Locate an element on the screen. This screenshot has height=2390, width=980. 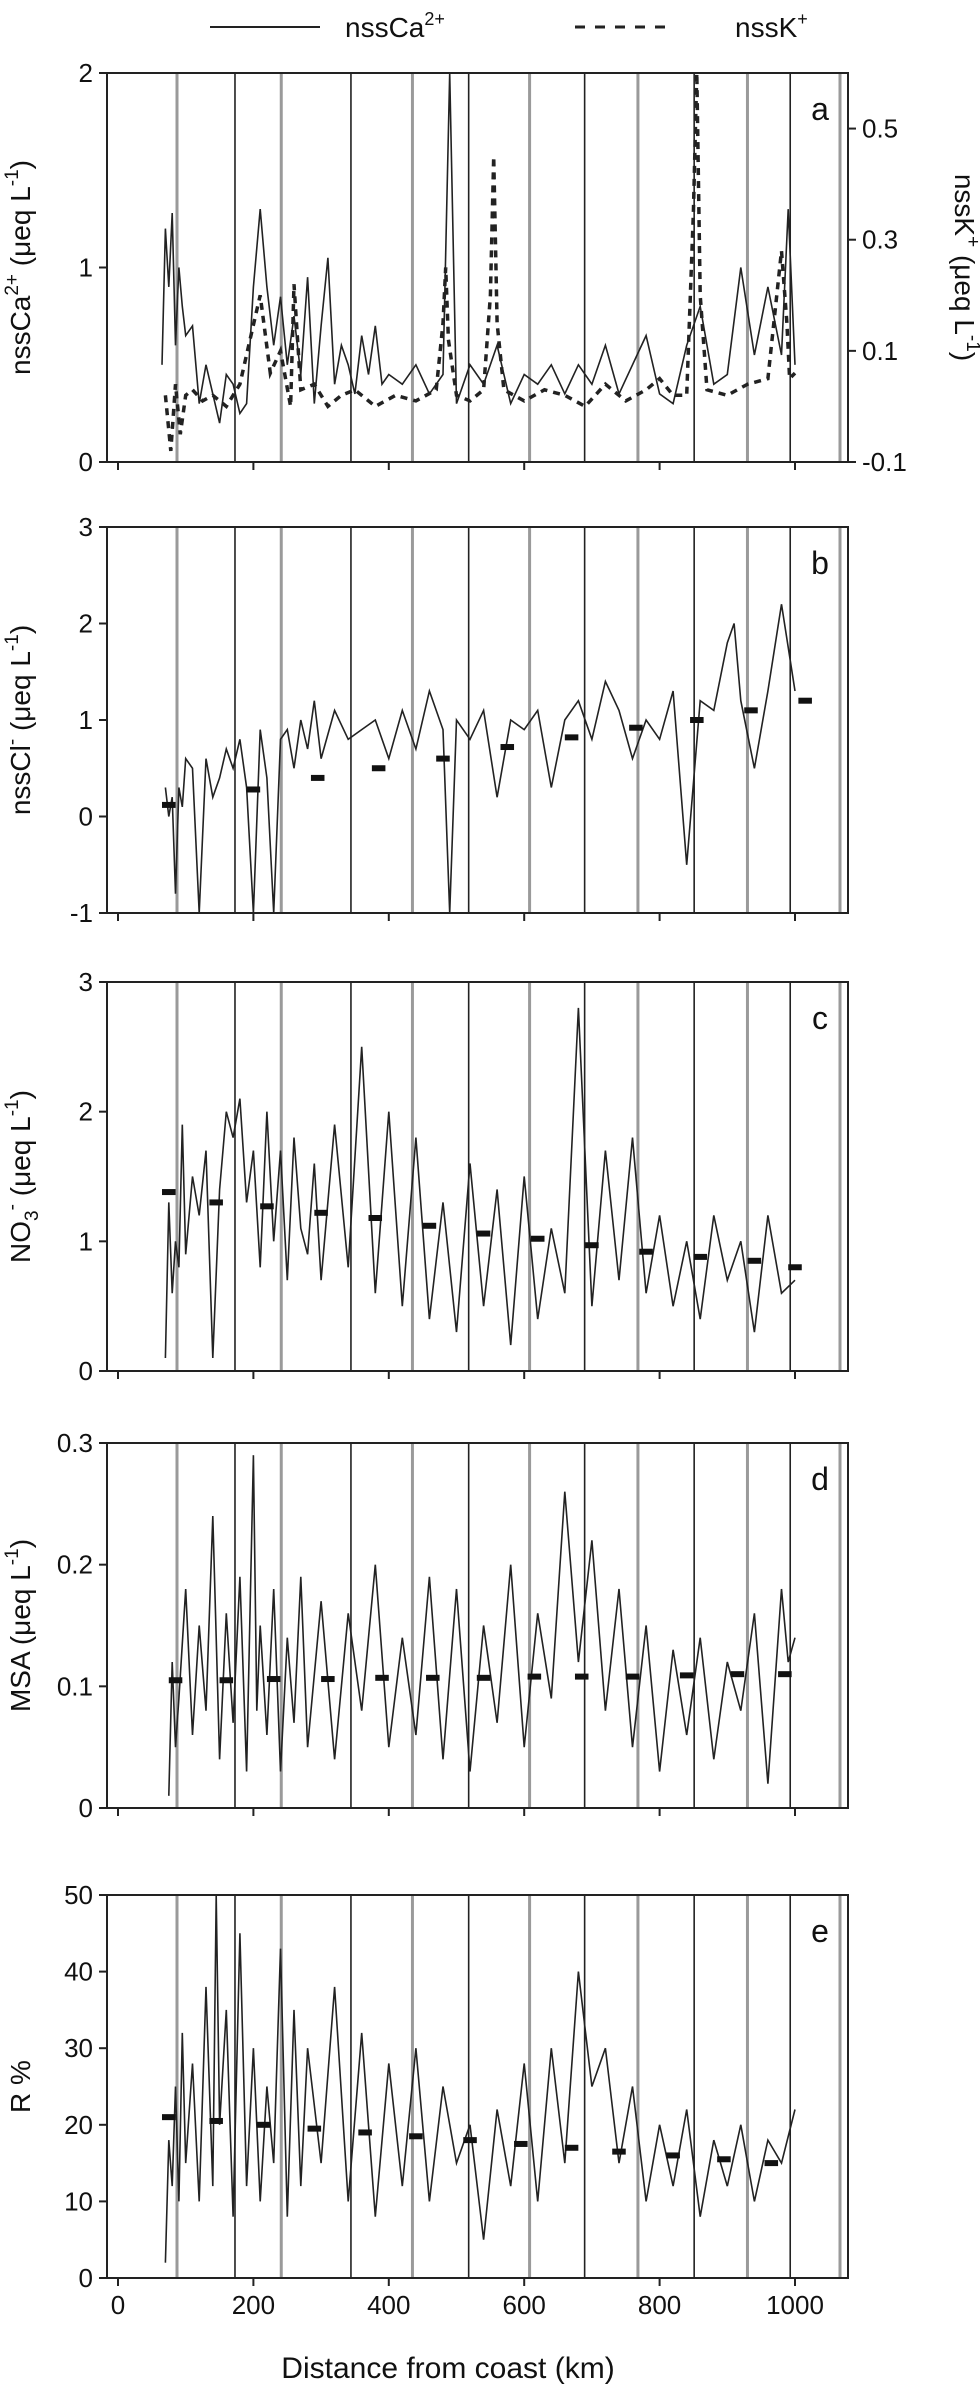
series-line-no3 is located at coordinates (480, 1183).